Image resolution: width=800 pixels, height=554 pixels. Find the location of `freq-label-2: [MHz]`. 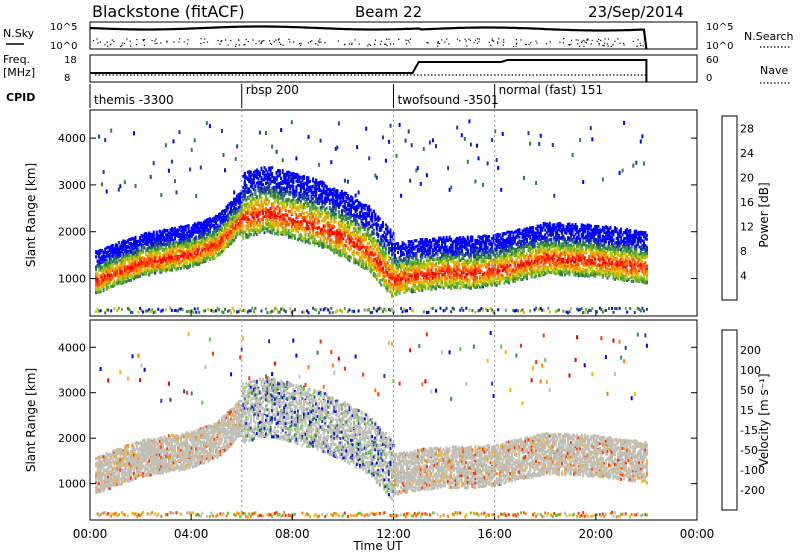

freq-label-2: [MHz] is located at coordinates (19, 72).